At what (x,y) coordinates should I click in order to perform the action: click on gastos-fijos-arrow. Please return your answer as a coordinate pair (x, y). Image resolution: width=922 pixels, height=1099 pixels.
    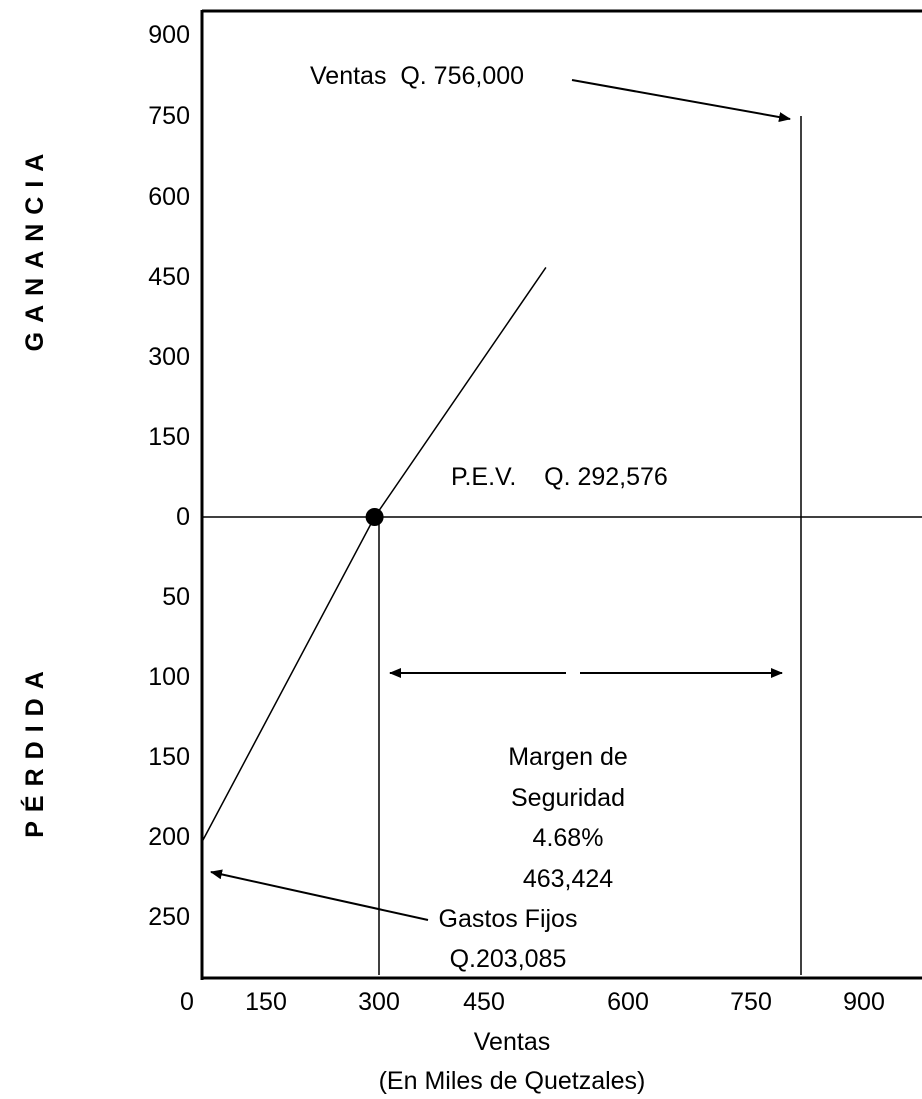
    Looking at the image, I should click on (319, 895).